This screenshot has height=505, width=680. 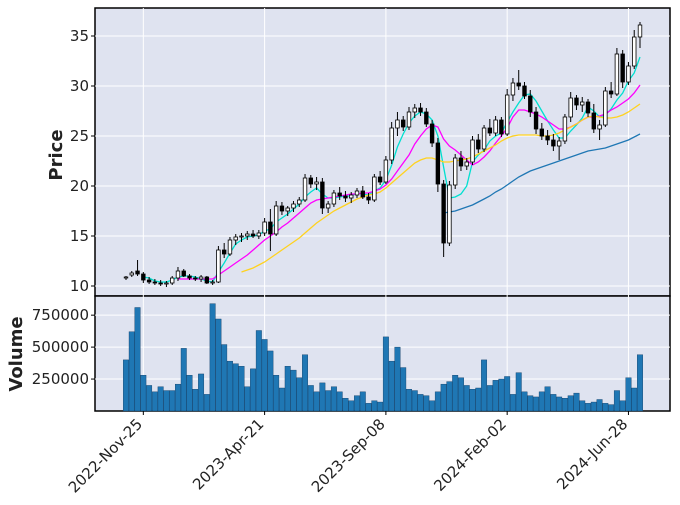 What do you see at coordinates (348, 455) in the screenshot?
I see `x-tick-label: 2023-Sep-08` at bounding box center [348, 455].